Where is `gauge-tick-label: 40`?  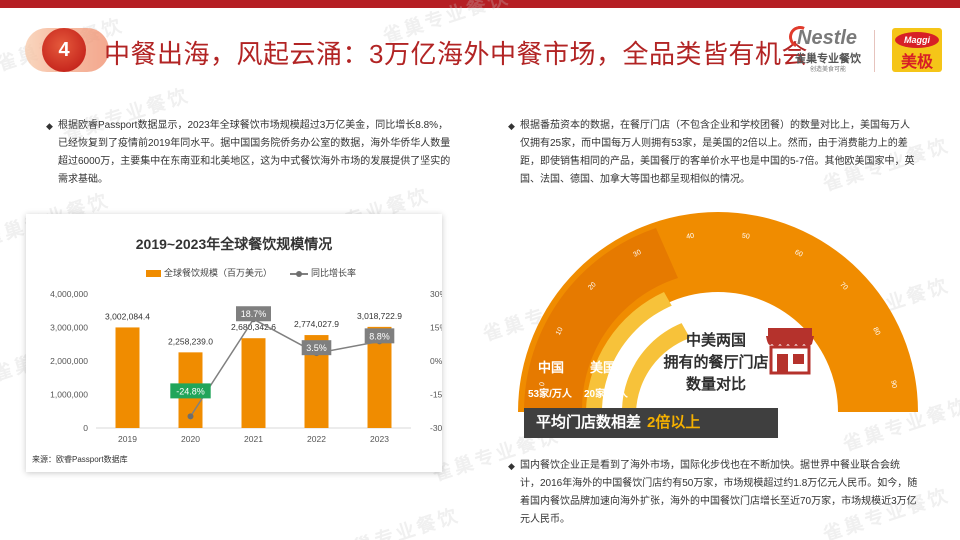
gauge-tick-label: 40 is located at coordinates (690, 237).